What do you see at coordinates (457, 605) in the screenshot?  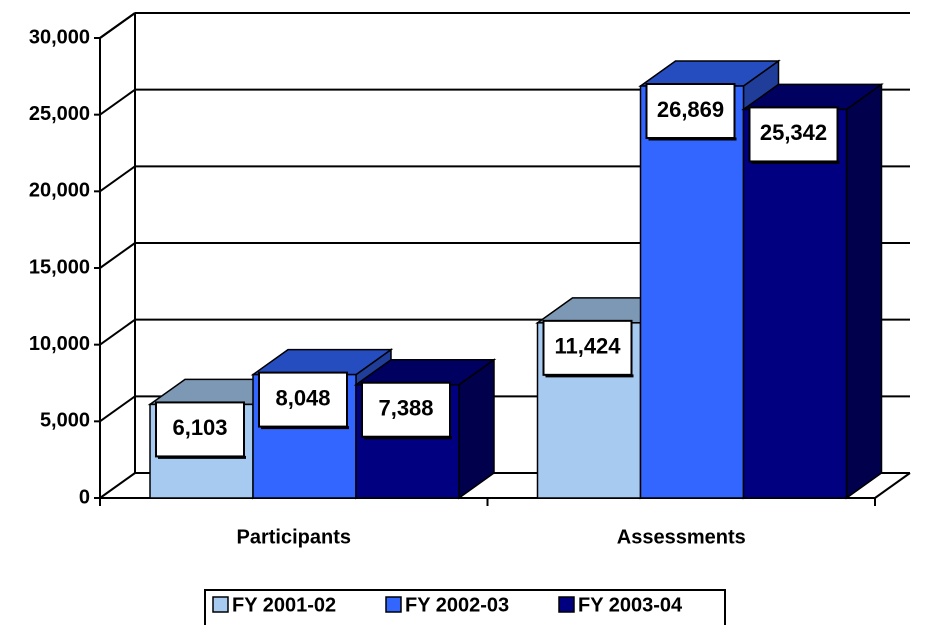 I see `legend-label: FY 2002-03` at bounding box center [457, 605].